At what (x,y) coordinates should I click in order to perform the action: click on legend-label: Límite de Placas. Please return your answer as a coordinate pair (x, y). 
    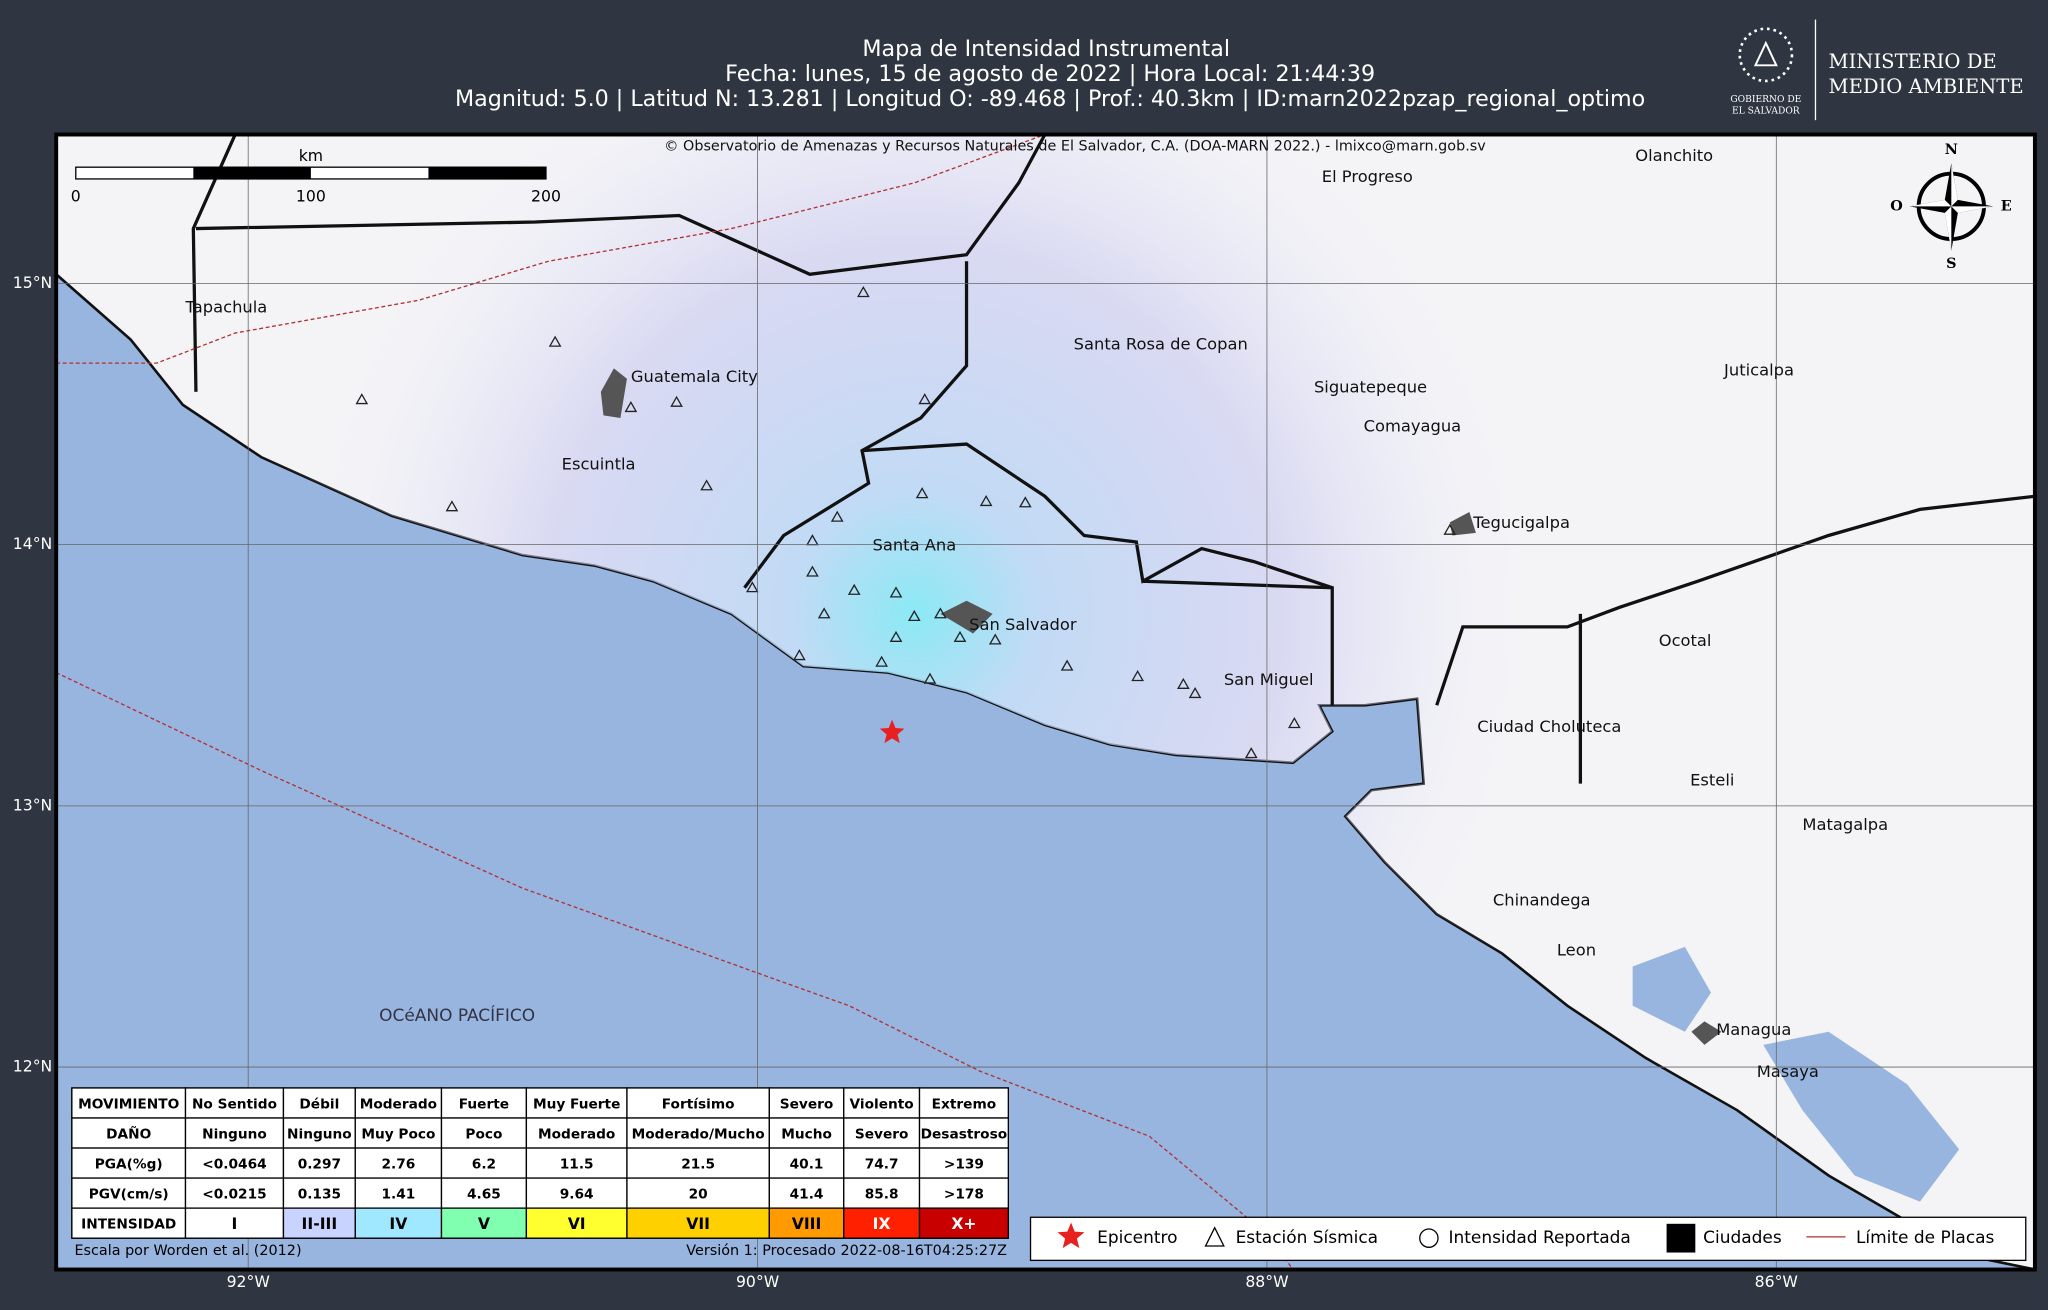
    Looking at the image, I should click on (1925, 1238).